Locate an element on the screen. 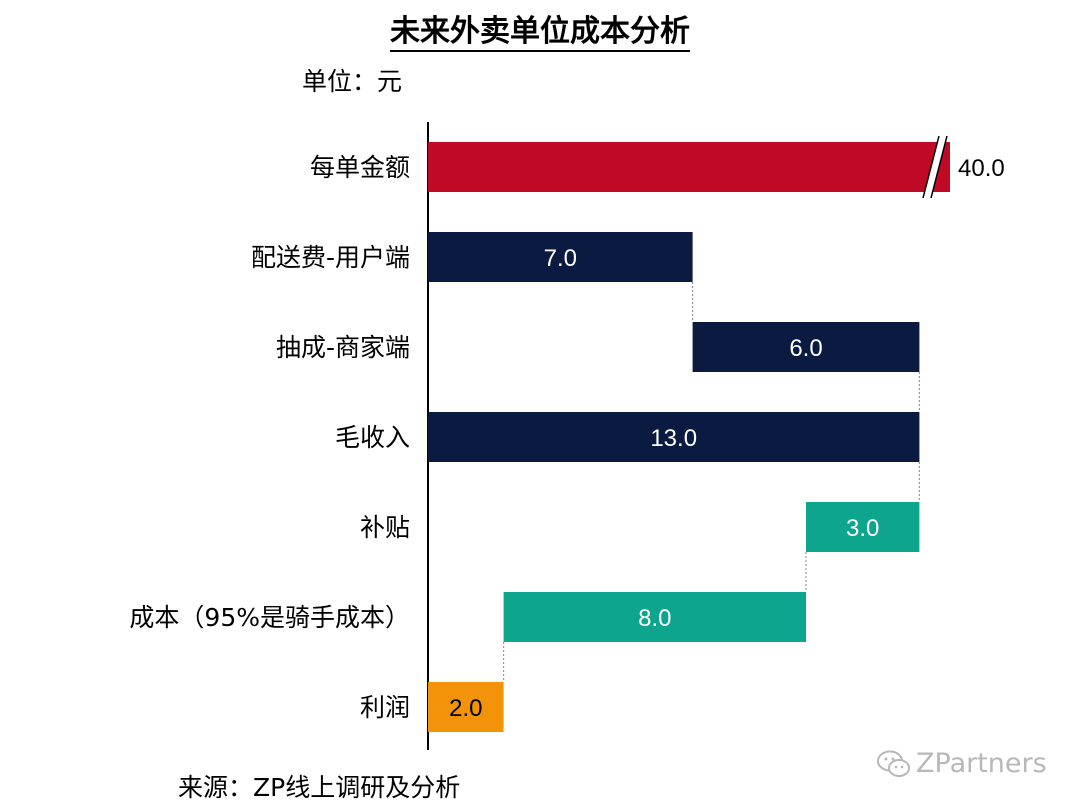 The height and width of the screenshot is (810, 1080). data-label: 2.0 is located at coordinates (465, 708).